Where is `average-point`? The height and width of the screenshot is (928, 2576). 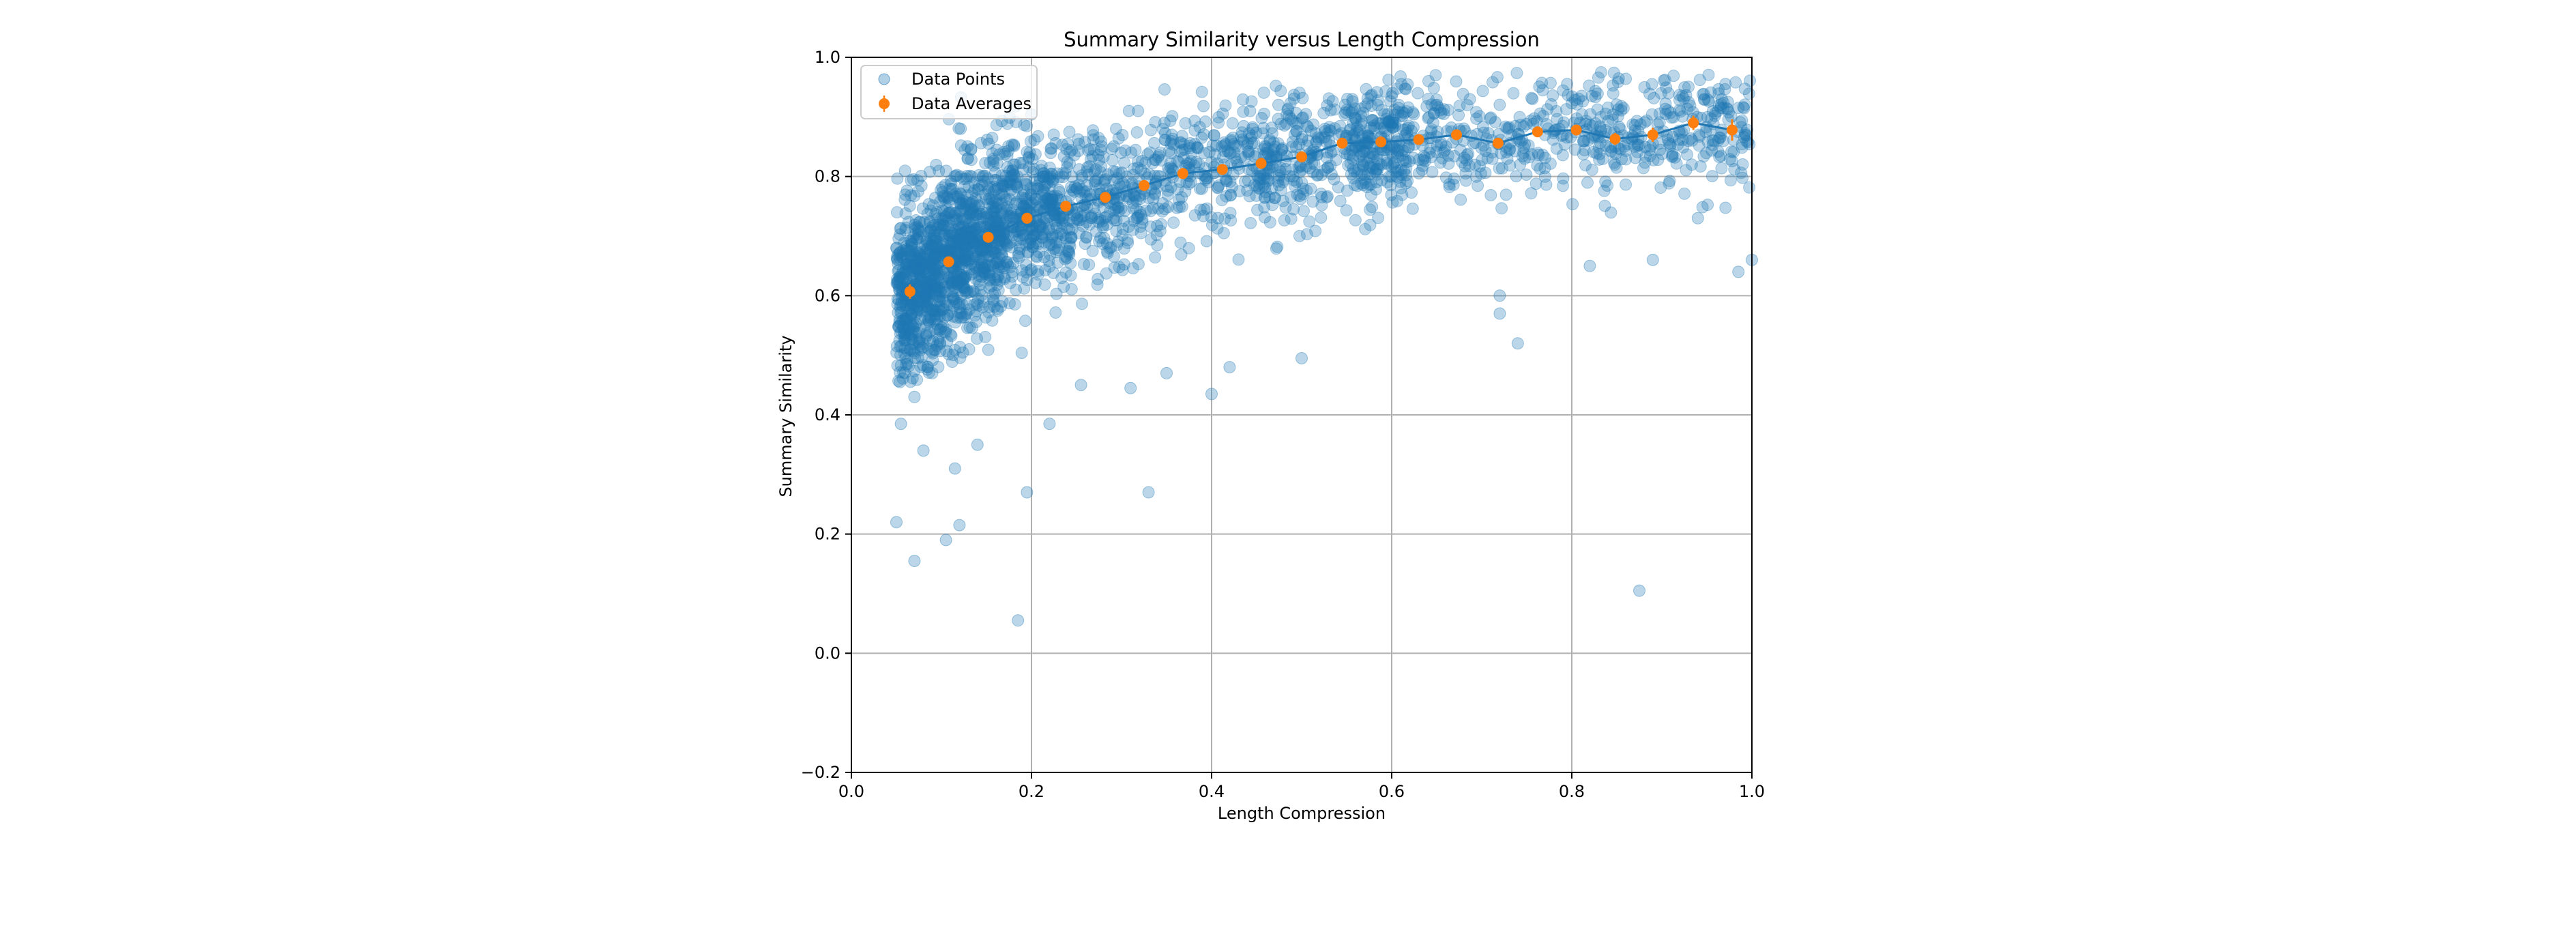 average-point is located at coordinates (1144, 185).